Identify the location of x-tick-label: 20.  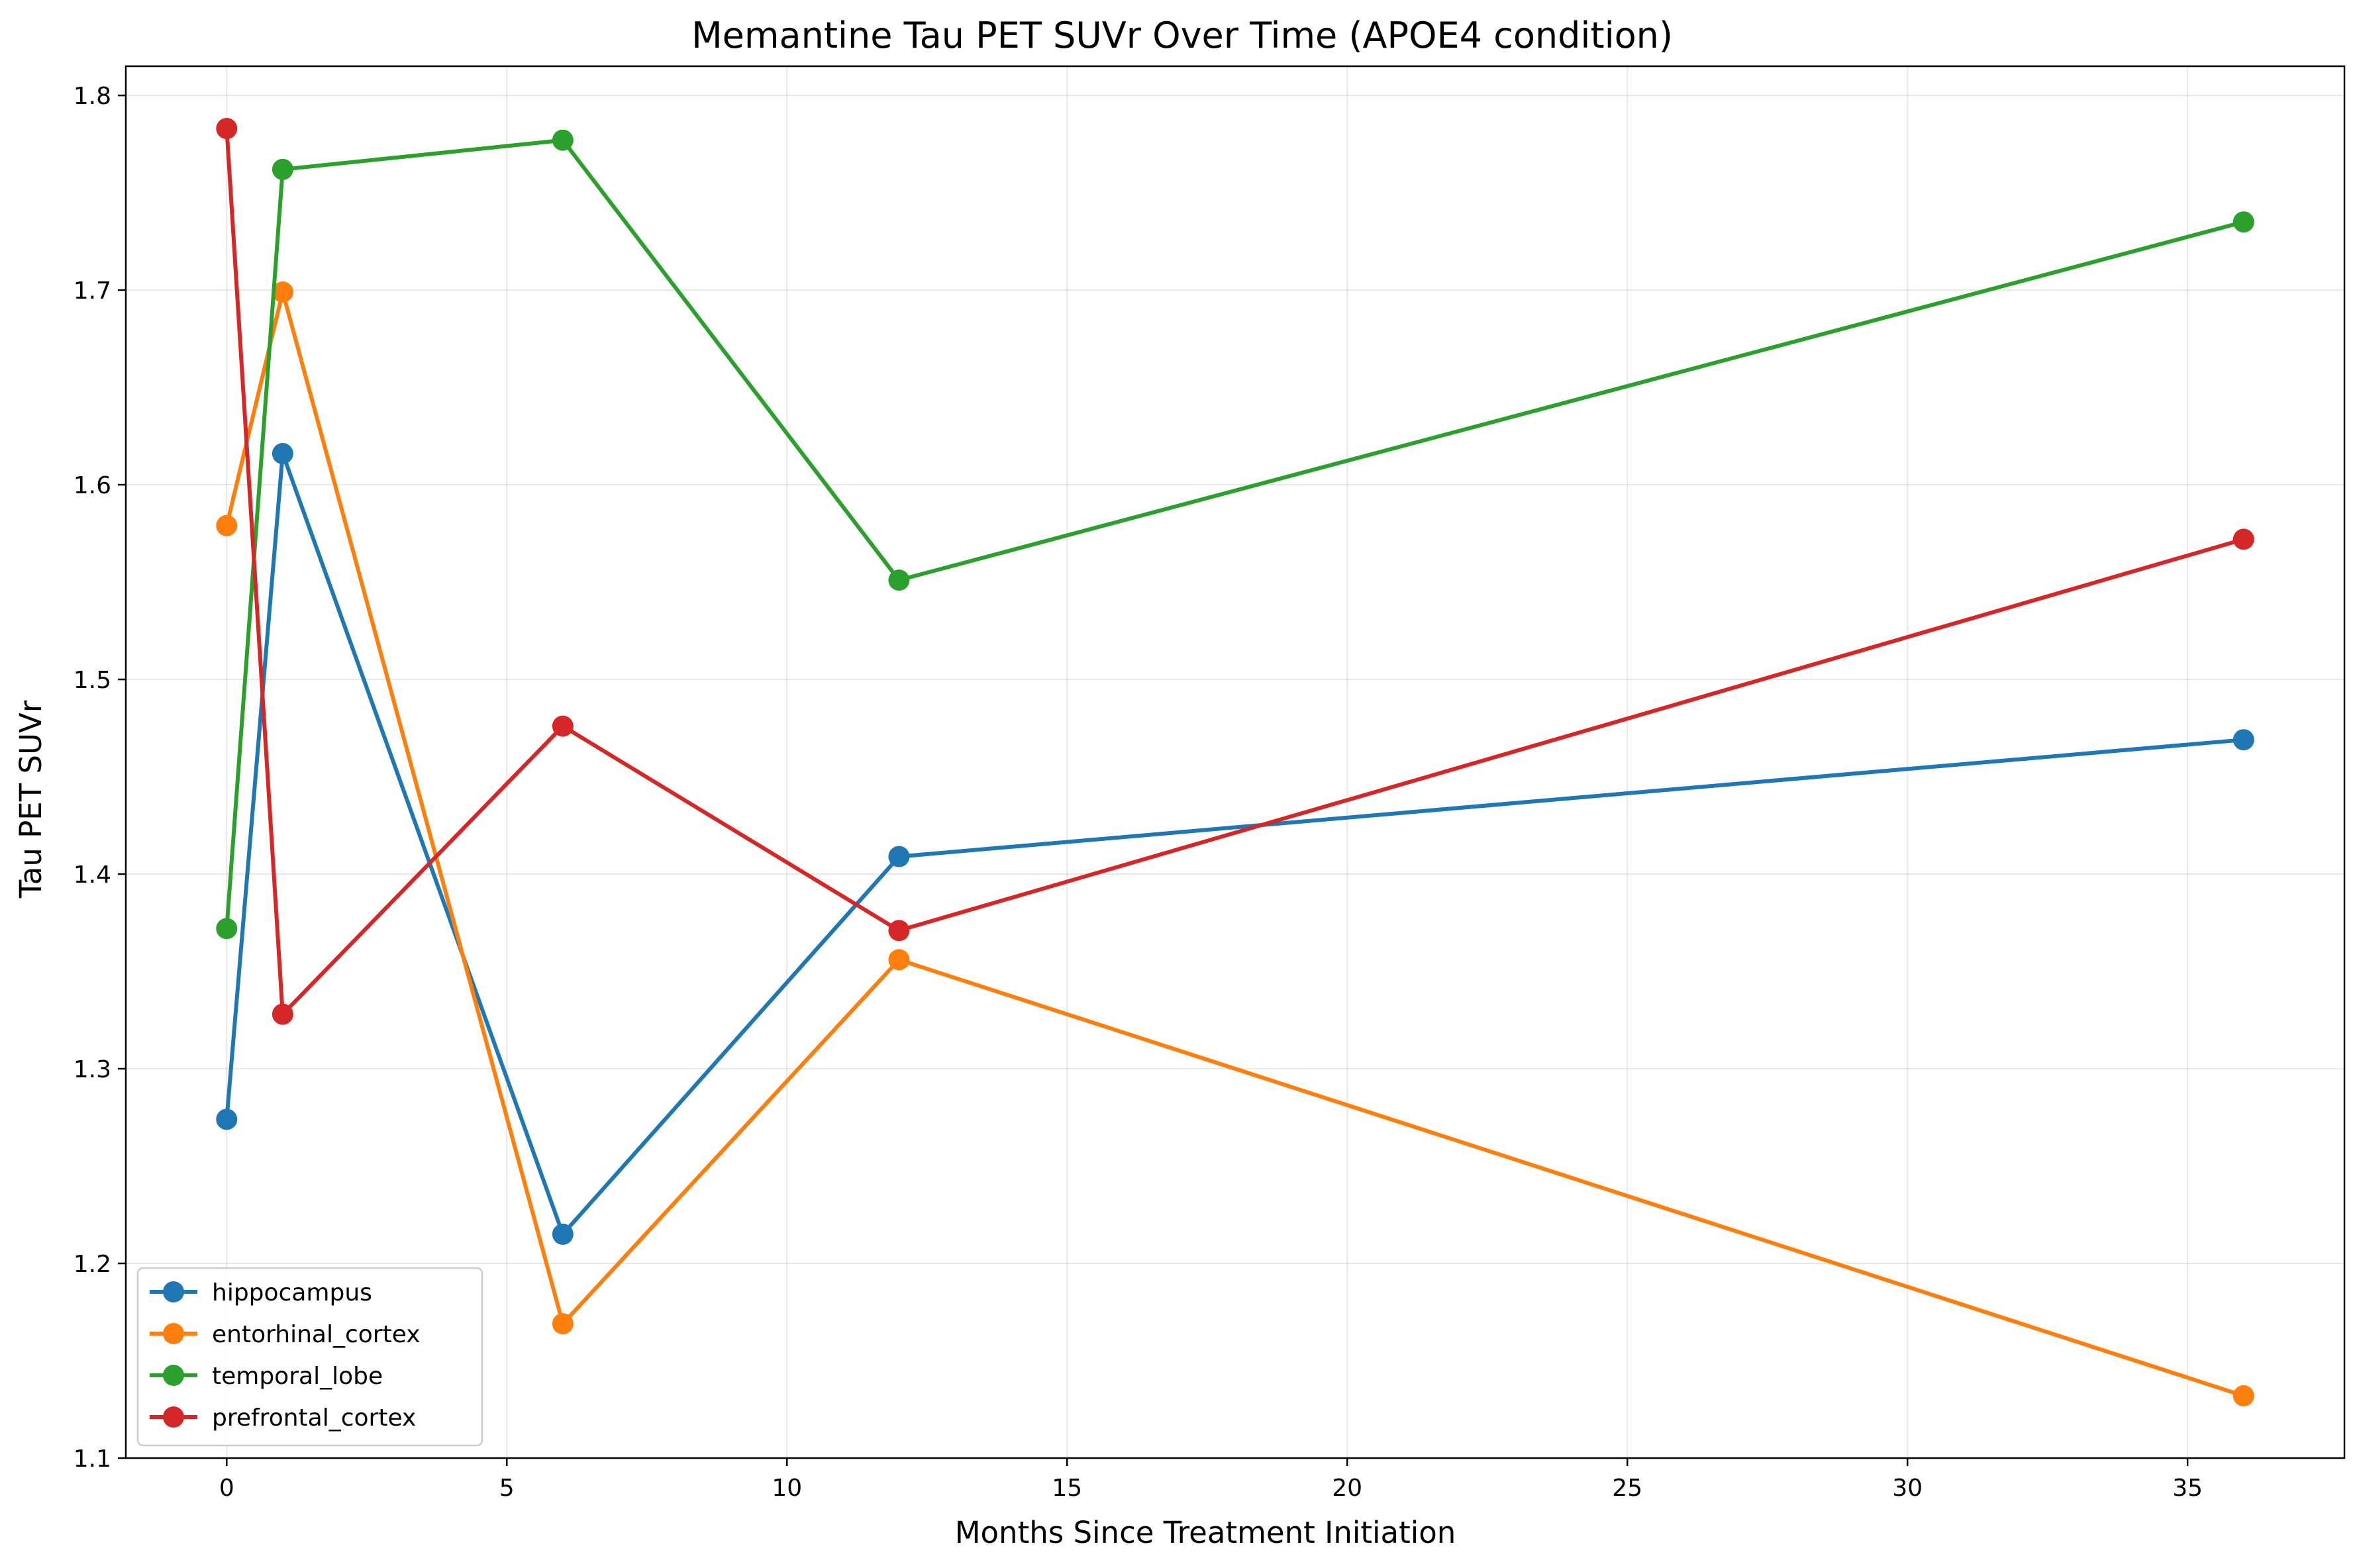
(1347, 1488).